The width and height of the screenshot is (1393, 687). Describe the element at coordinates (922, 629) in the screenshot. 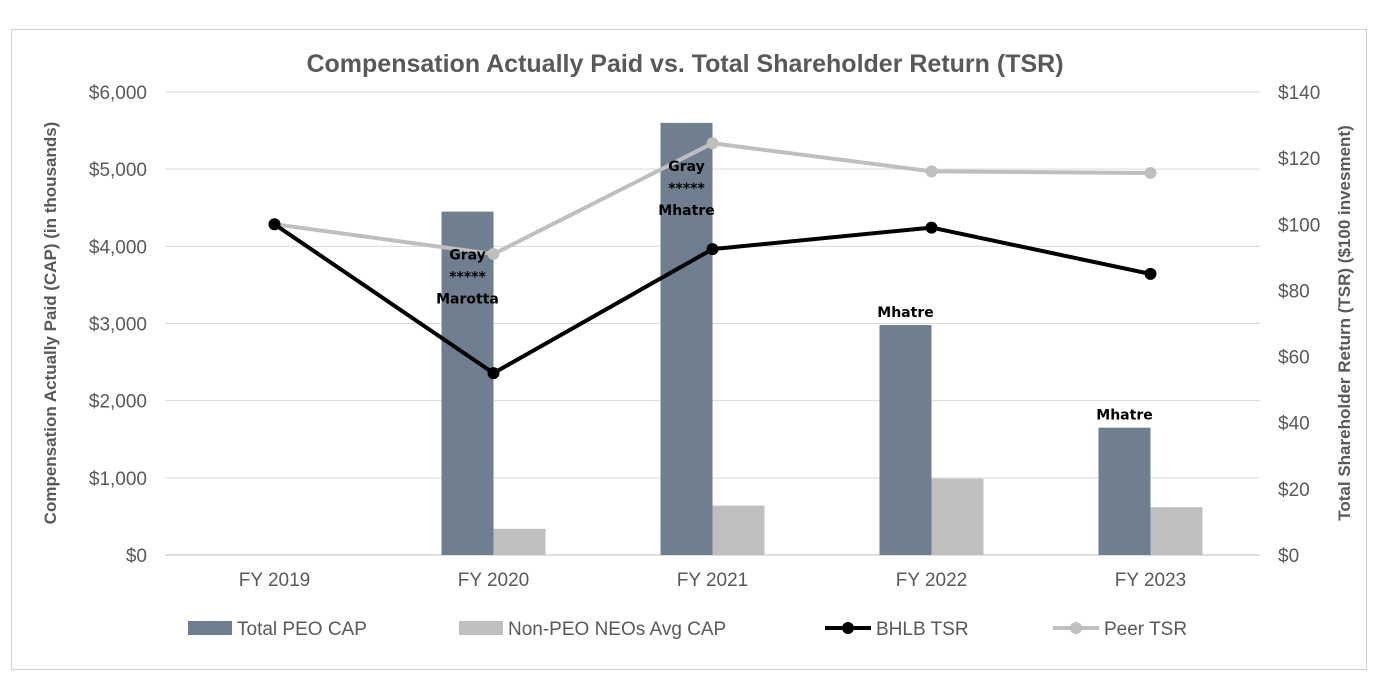

I see `legend-bhlb-tsr-label: BHLB TSR` at that location.